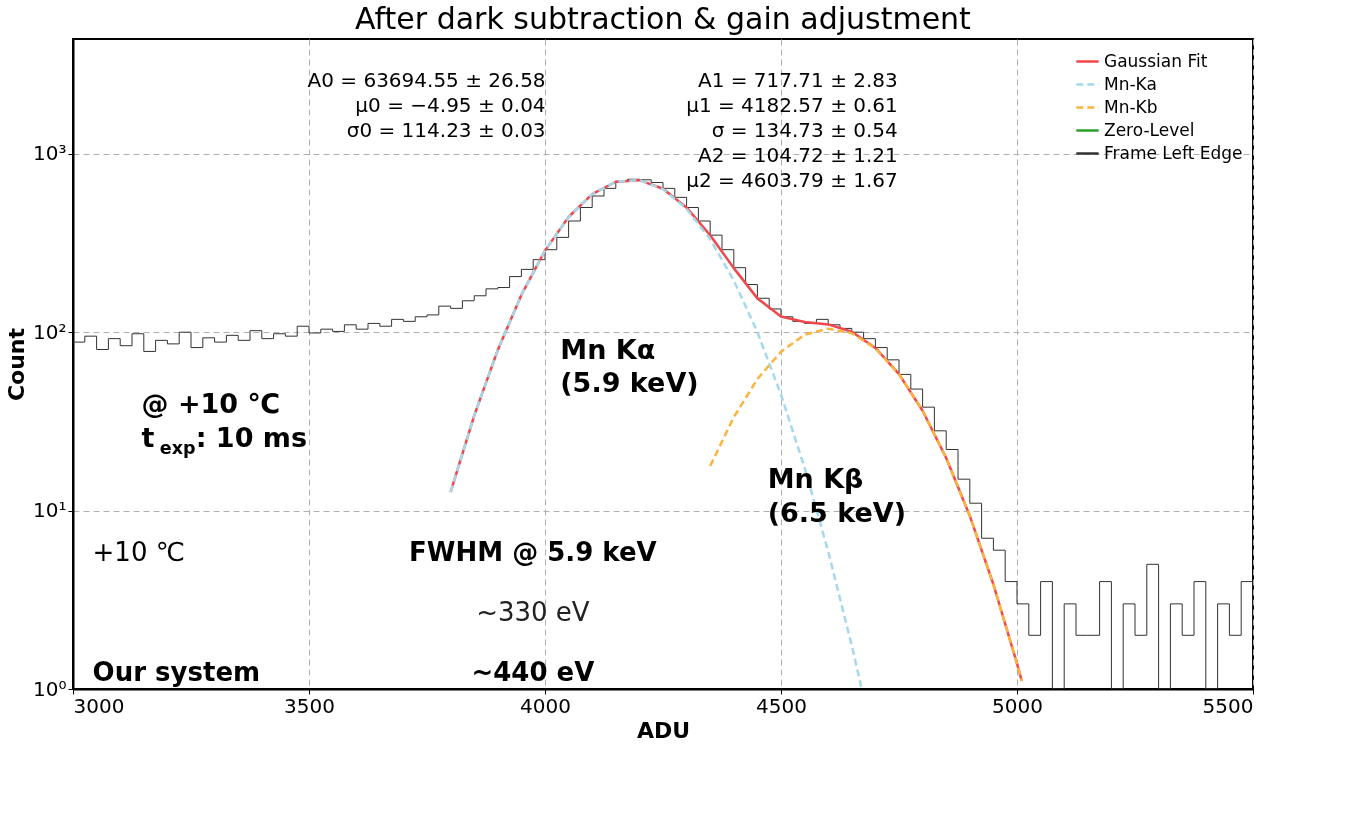 Image resolution: width=1364 pixels, height=818 pixels. Describe the element at coordinates (663, 18) in the screenshot. I see `chart-title: After dark subtraction & gain adjustment` at that location.